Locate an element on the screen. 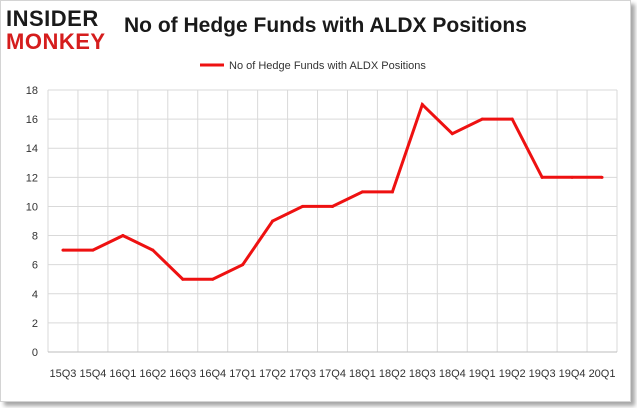 The height and width of the screenshot is (408, 637). data-point-18Q1 is located at coordinates (362, 192).